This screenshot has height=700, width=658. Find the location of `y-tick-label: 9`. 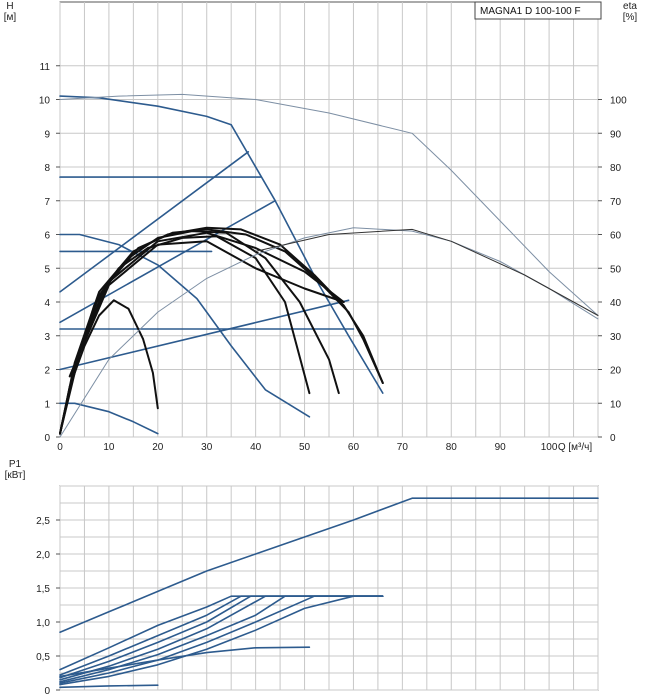

y-tick-label: 9 is located at coordinates (47, 134).